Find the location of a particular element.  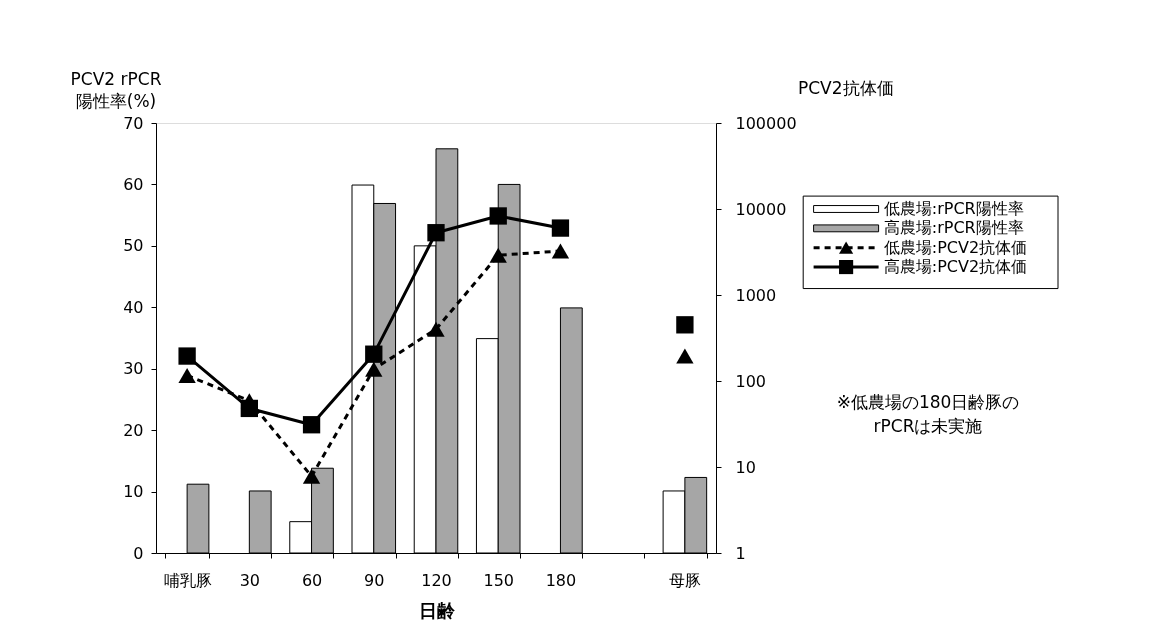

x-tick-label: 30 is located at coordinates (250, 580).